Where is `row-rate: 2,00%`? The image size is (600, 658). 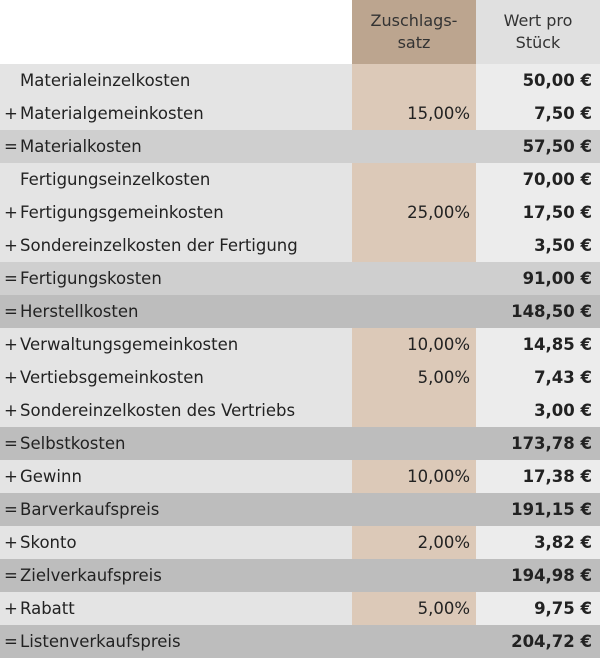 row-rate: 2,00% is located at coordinates (414, 542).